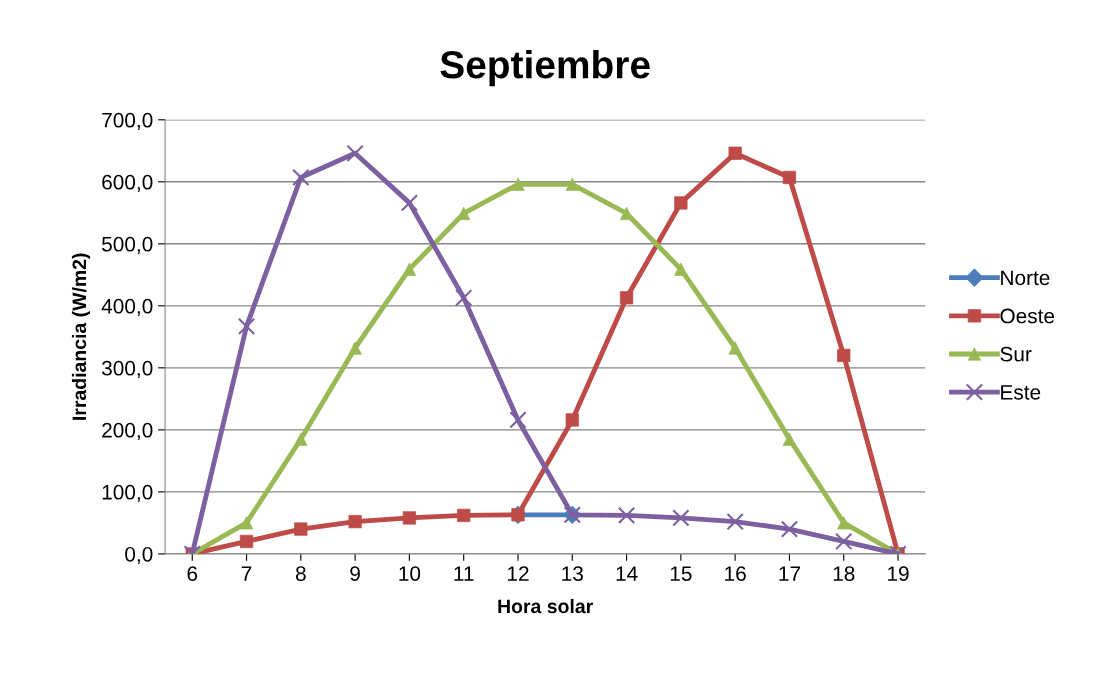 The image size is (1108, 673). Describe the element at coordinates (735, 573) in the screenshot. I see `x-tick-label: 16` at that location.